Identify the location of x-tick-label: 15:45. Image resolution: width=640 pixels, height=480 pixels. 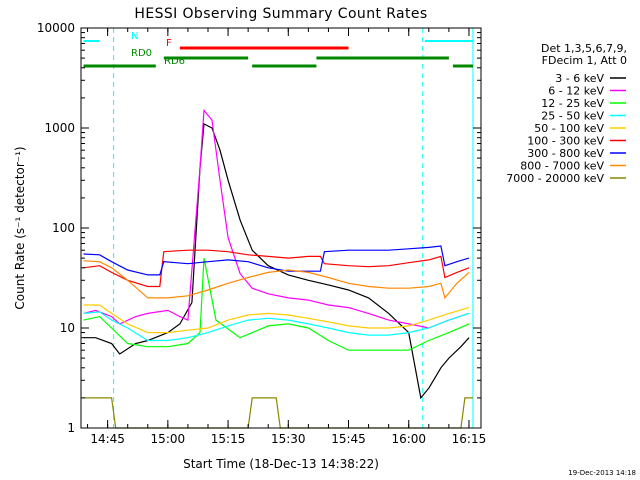
(348, 439).